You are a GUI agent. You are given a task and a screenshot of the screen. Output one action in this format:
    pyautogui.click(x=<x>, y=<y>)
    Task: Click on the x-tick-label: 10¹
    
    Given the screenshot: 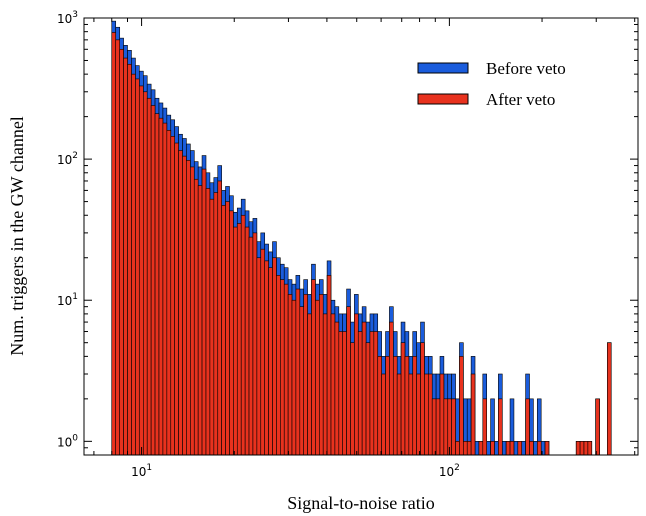 What is the action you would take?
    pyautogui.click(x=141, y=471)
    